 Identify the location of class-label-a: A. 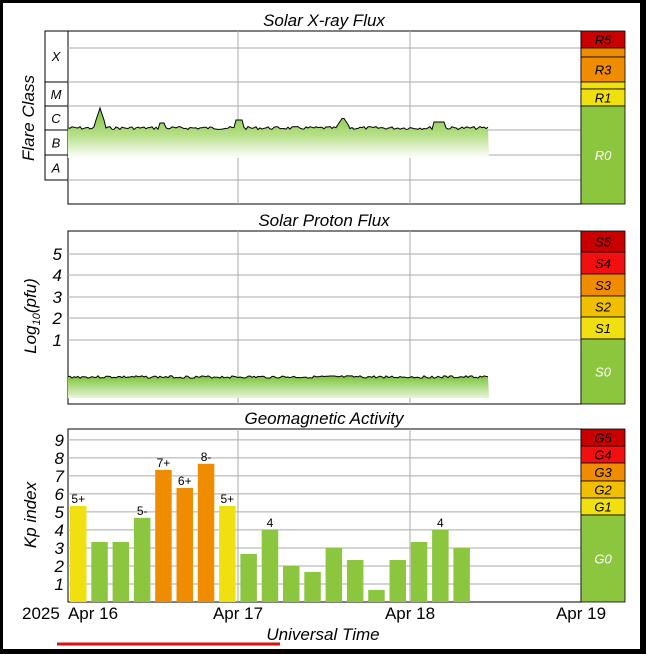
(56, 168).